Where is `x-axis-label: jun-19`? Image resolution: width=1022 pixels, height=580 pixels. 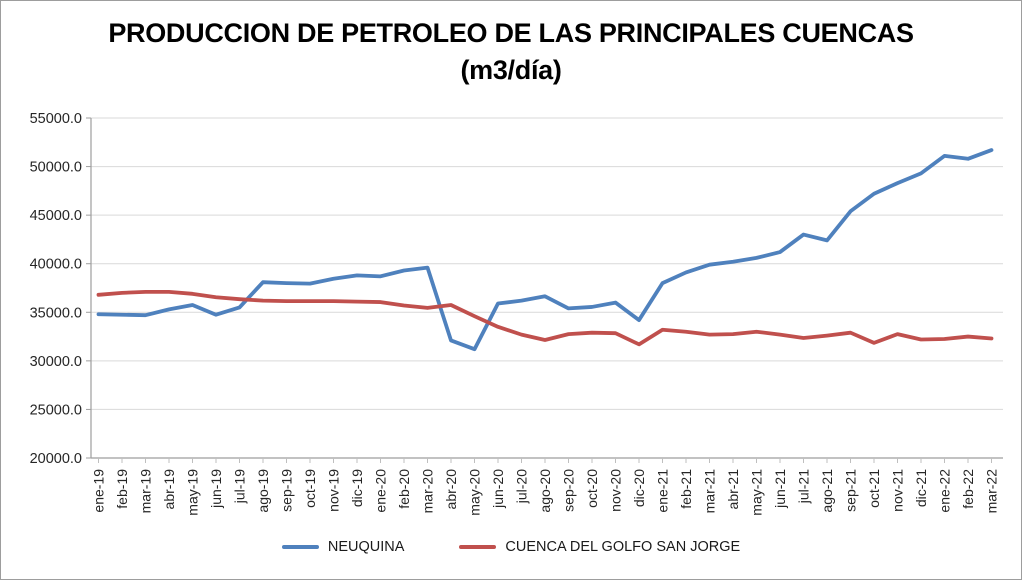
x-axis-label: jun-19 is located at coordinates (216, 489).